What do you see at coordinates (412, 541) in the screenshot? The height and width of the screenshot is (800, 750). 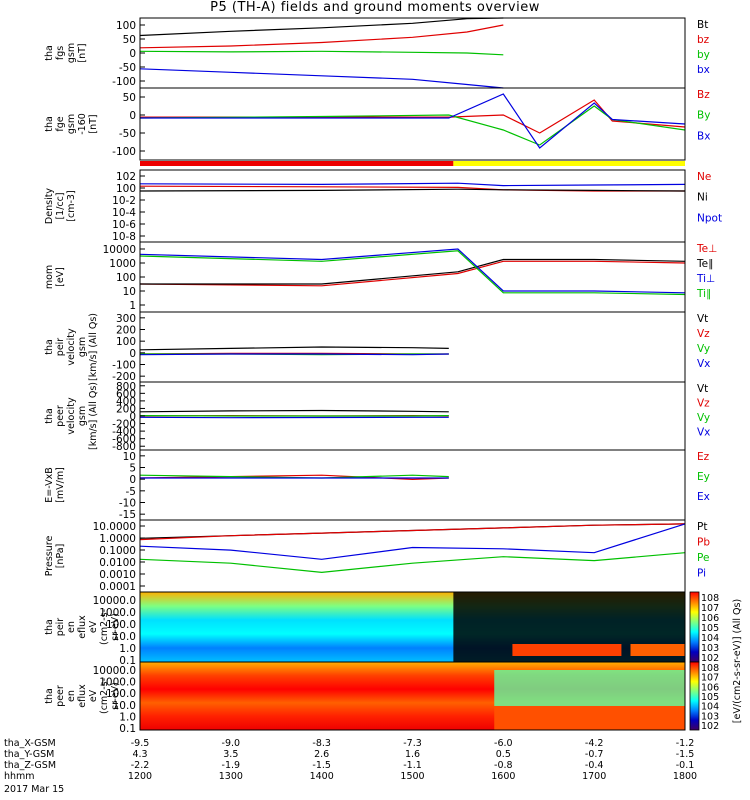 I see `series-line-pi` at bounding box center [412, 541].